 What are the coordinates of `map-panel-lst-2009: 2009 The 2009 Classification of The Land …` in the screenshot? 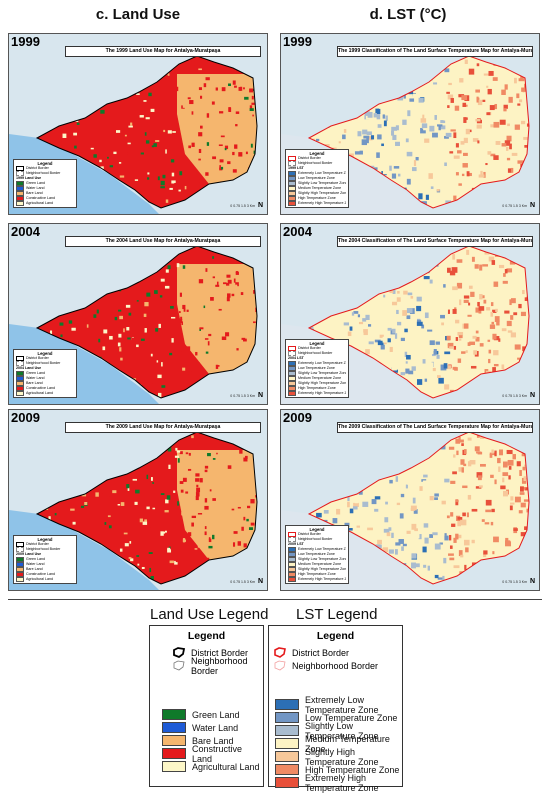 It's located at (410, 500).